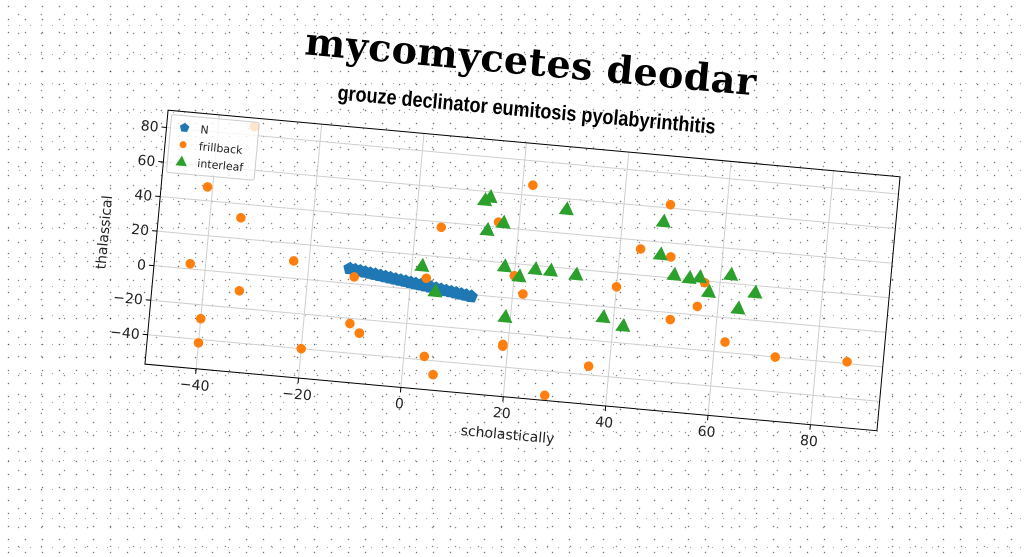  What do you see at coordinates (501, 414) in the screenshot?
I see `x-tick-label: 20` at bounding box center [501, 414].